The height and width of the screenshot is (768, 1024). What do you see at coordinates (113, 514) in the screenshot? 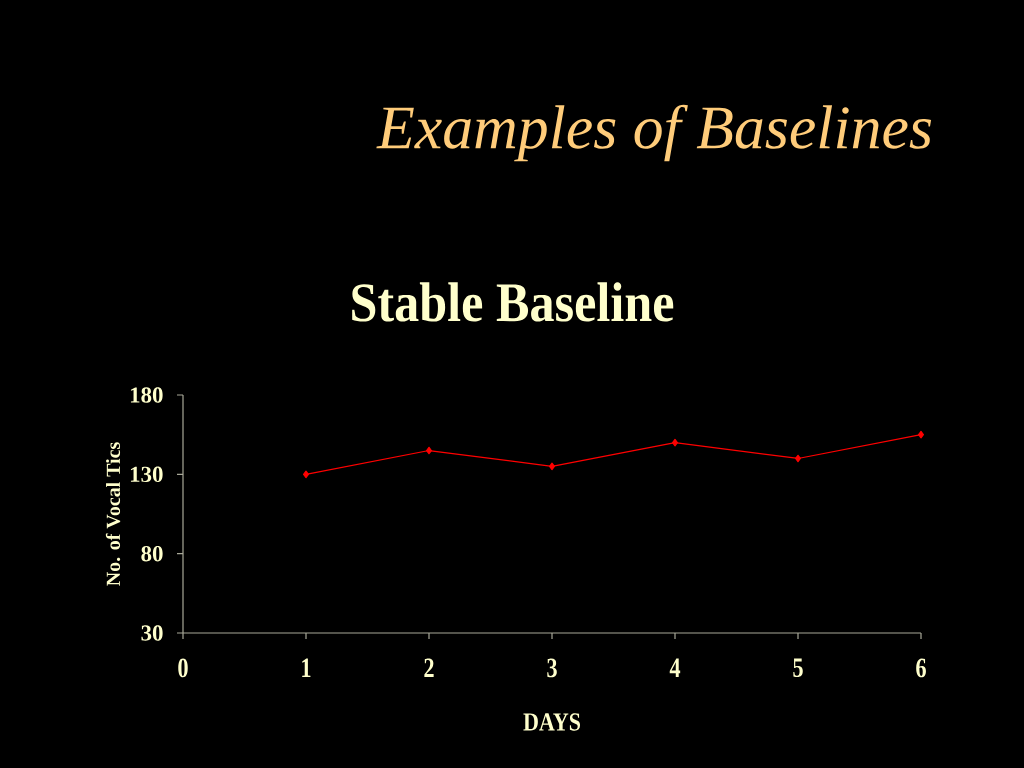
I see `y-axis-title: No. of Vocal Tics` at bounding box center [113, 514].